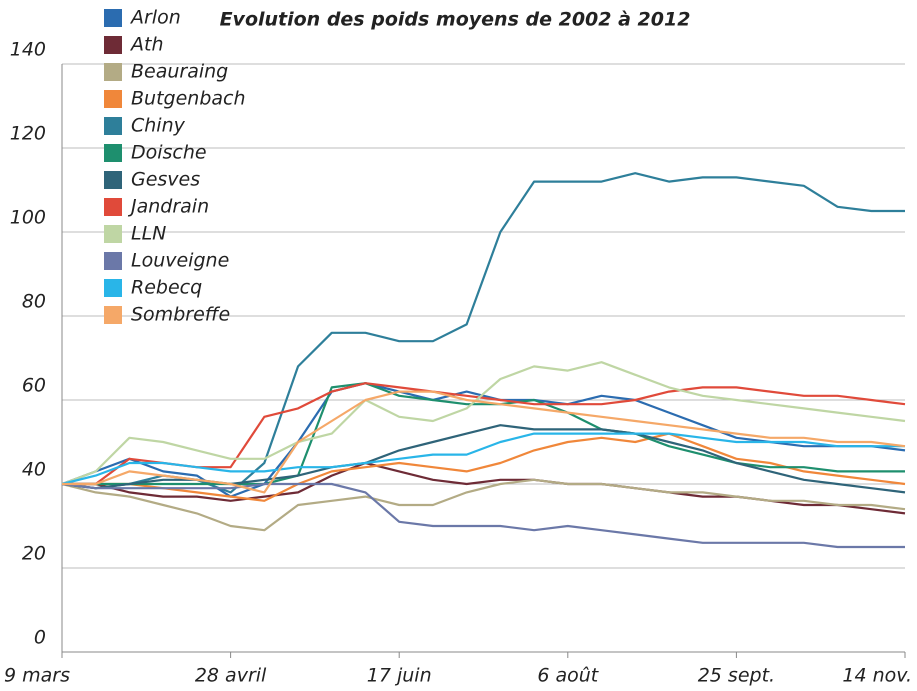 Image resolution: width=917 pixels, height=691 pixels. I want to click on legend-label: Beauraing, so click(179, 72).